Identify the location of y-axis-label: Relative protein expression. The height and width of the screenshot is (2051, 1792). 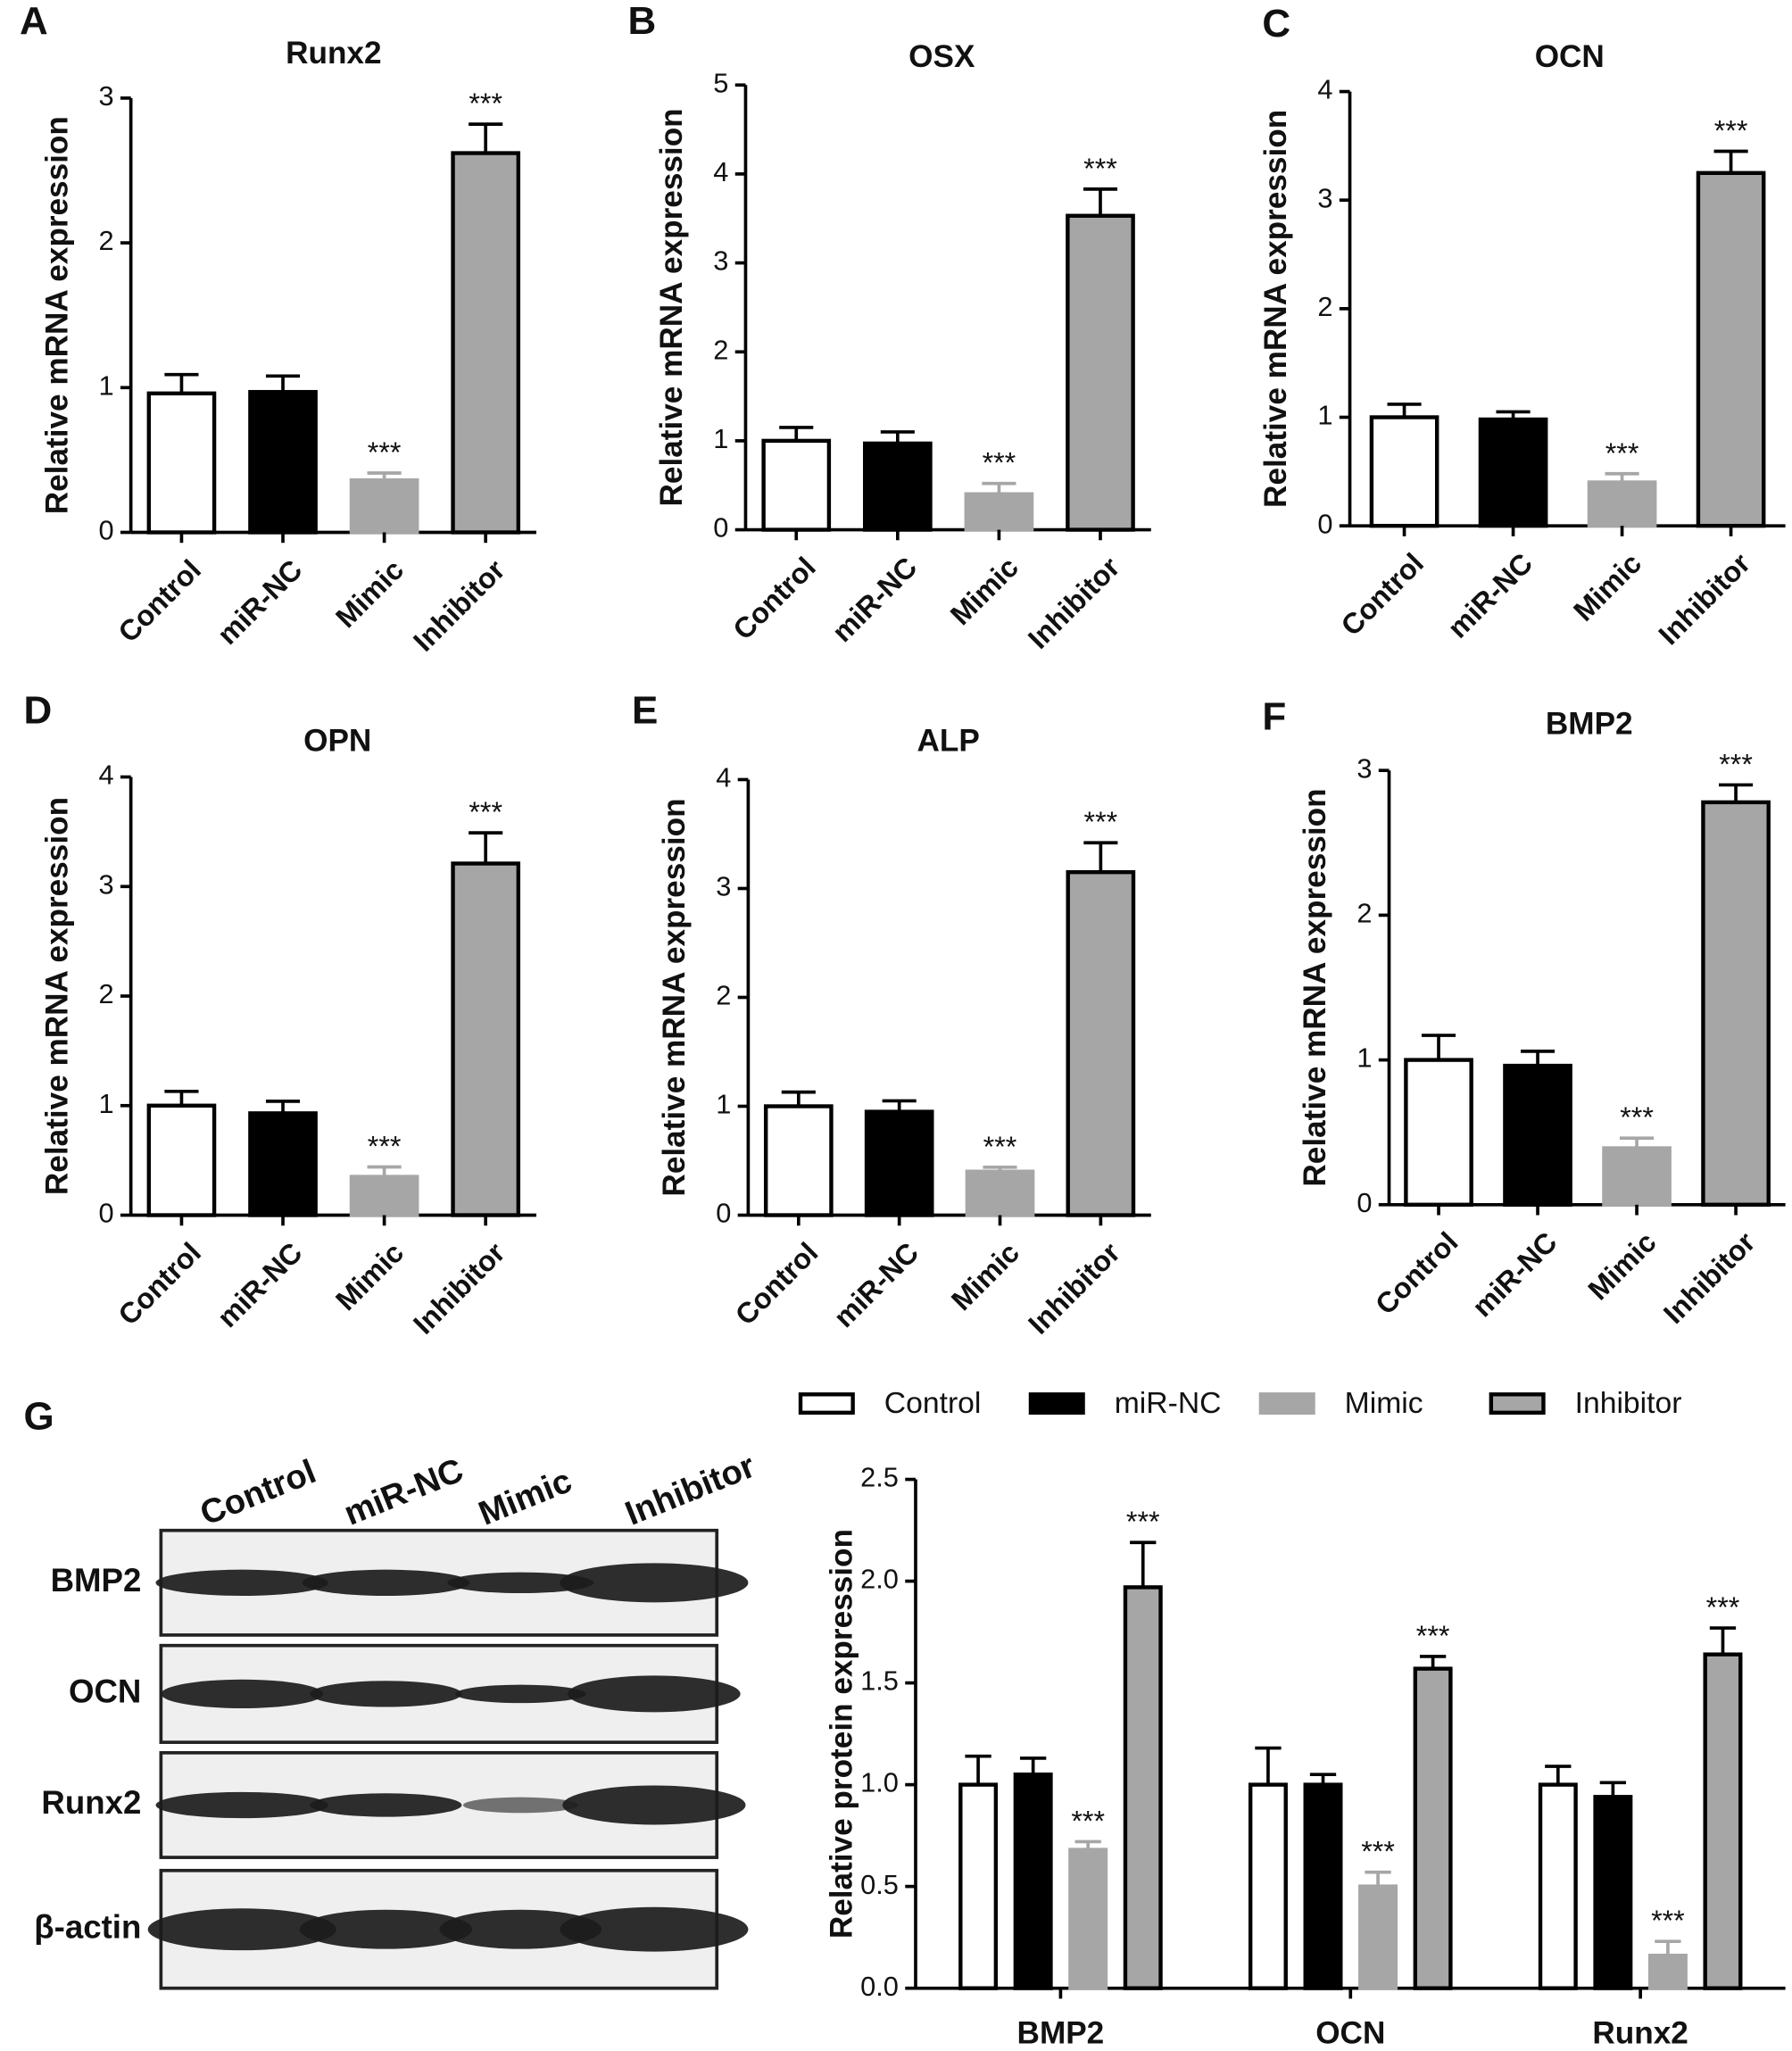
(842, 1734).